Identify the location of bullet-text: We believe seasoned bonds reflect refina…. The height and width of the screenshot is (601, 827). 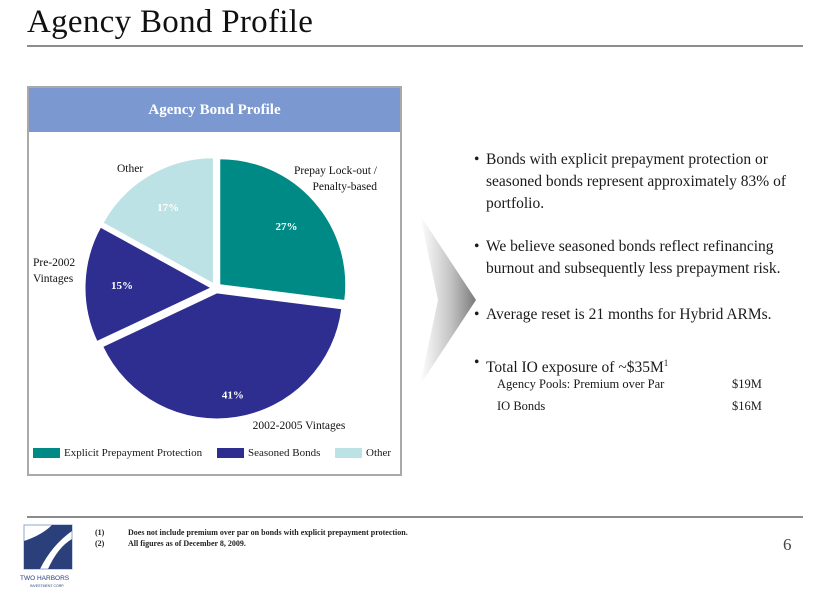
(633, 257).